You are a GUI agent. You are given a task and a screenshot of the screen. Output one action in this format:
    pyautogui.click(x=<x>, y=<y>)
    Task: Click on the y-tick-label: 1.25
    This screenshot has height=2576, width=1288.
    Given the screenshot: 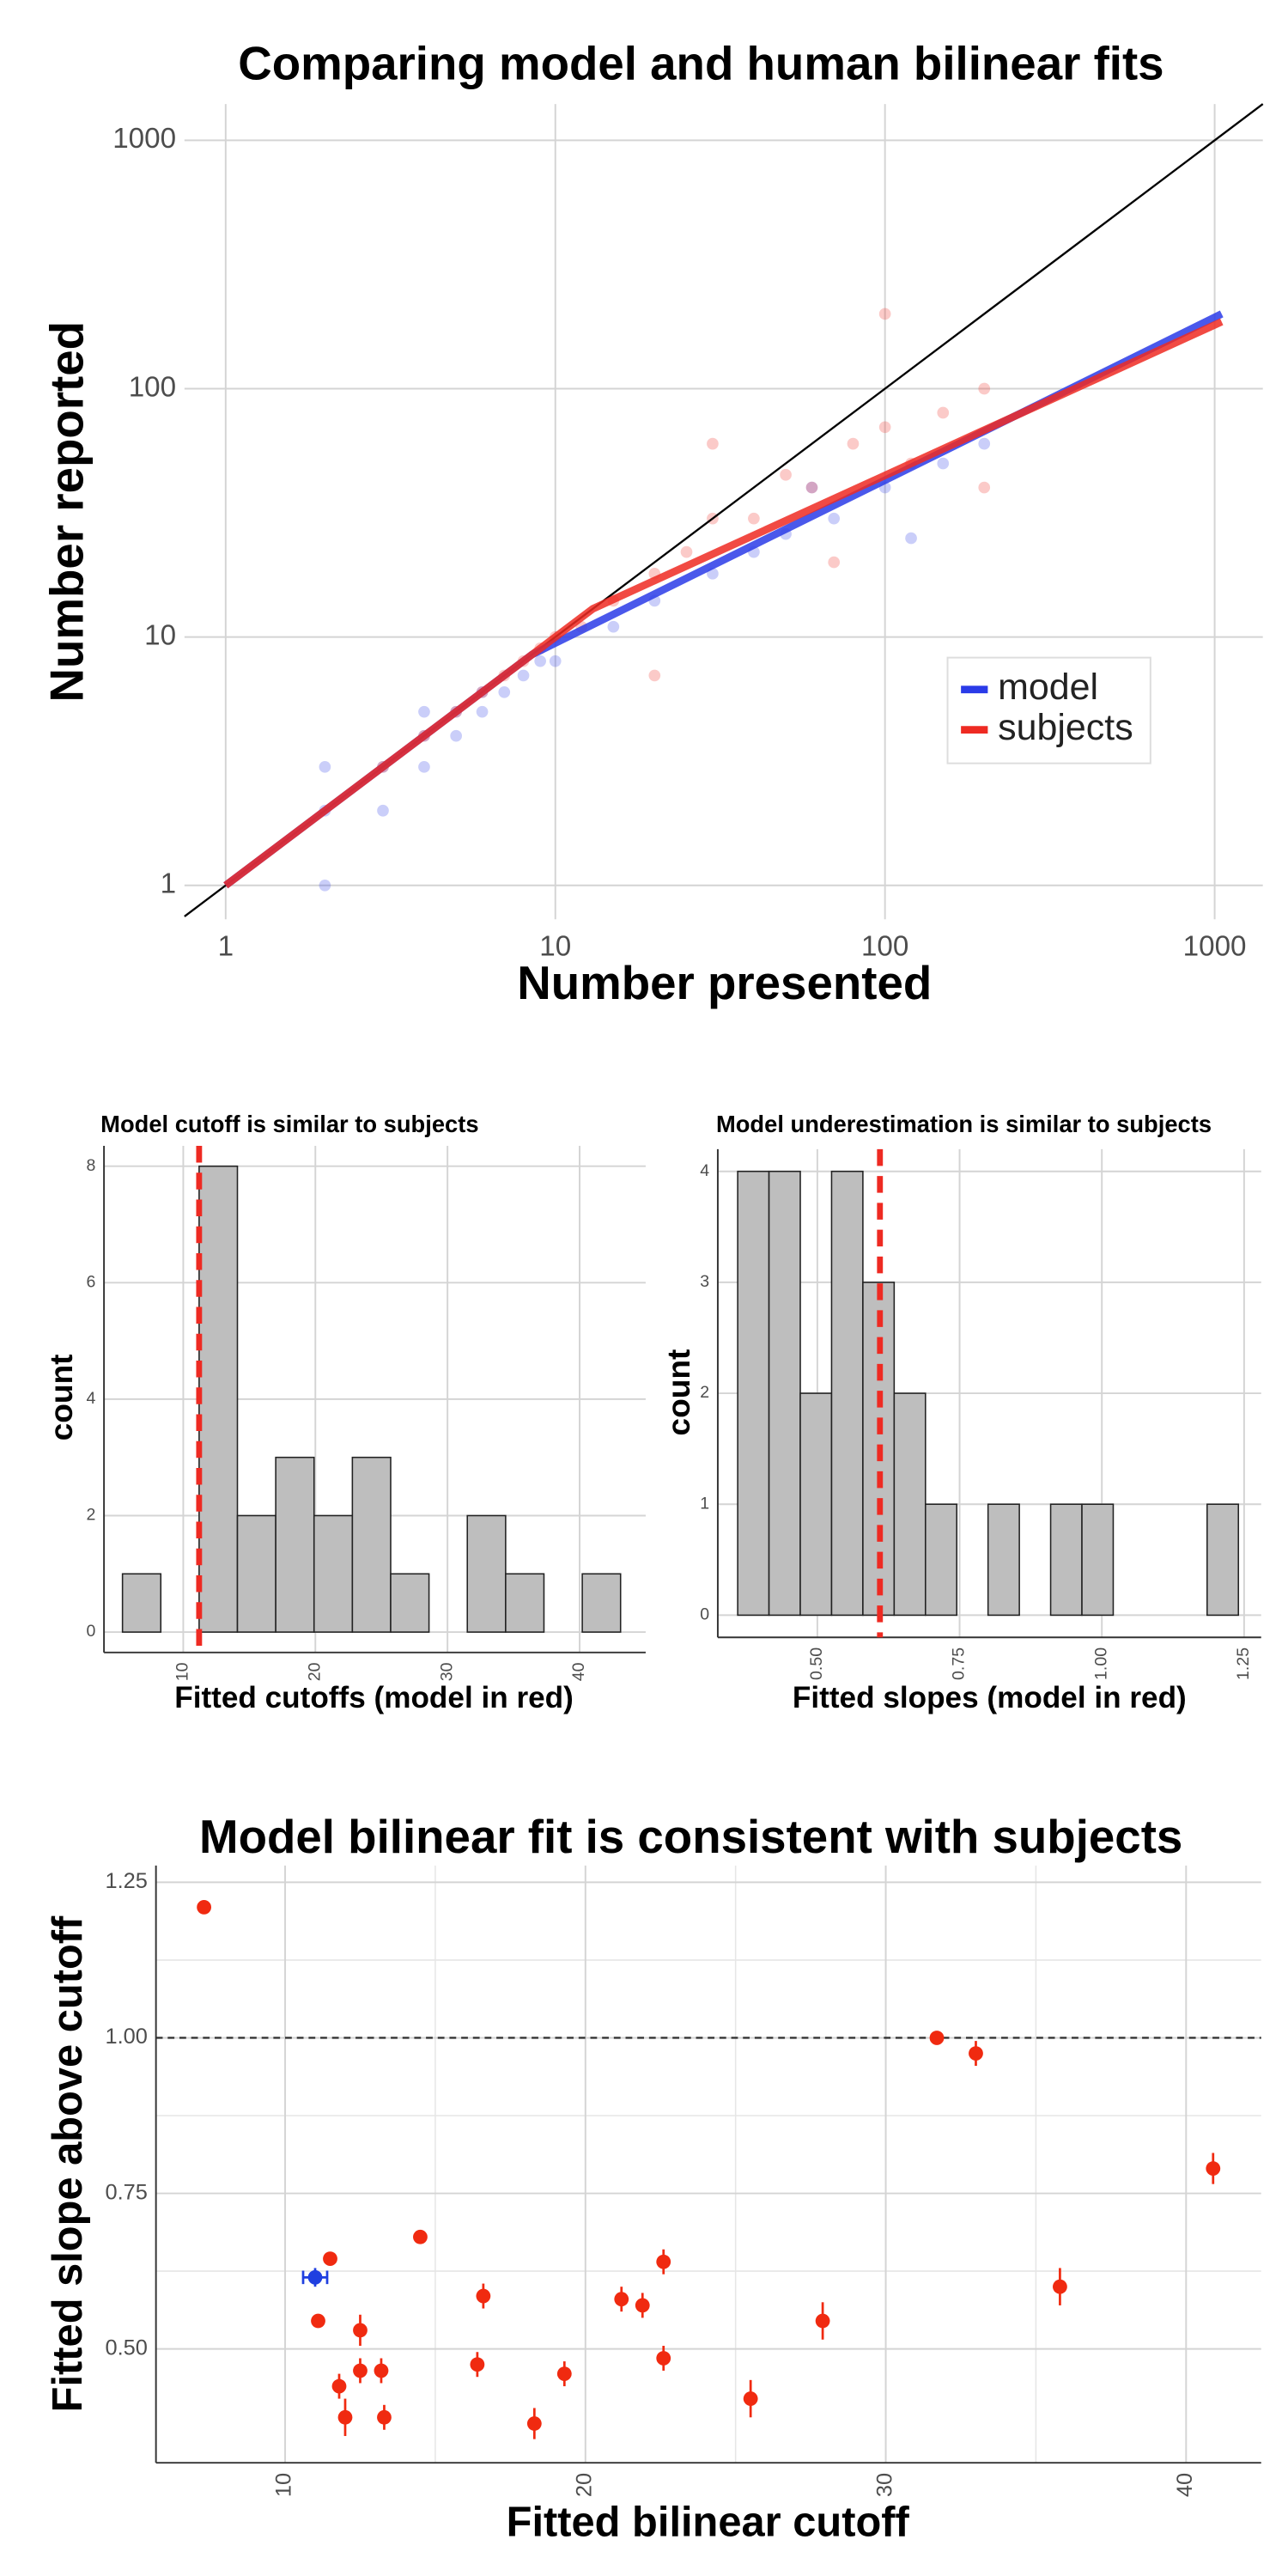 What is the action you would take?
    pyautogui.click(x=126, y=1881)
    